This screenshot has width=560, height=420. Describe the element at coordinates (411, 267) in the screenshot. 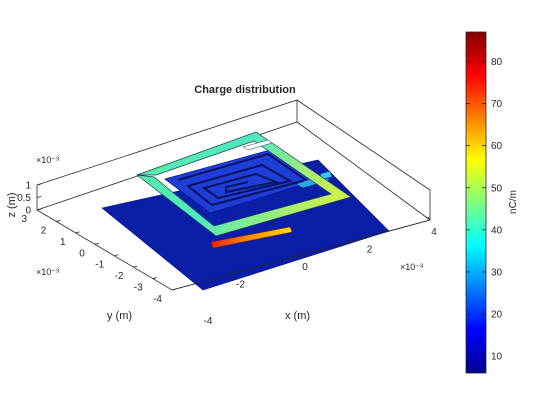

I see `x-exponent: ×10⁻³` at that location.